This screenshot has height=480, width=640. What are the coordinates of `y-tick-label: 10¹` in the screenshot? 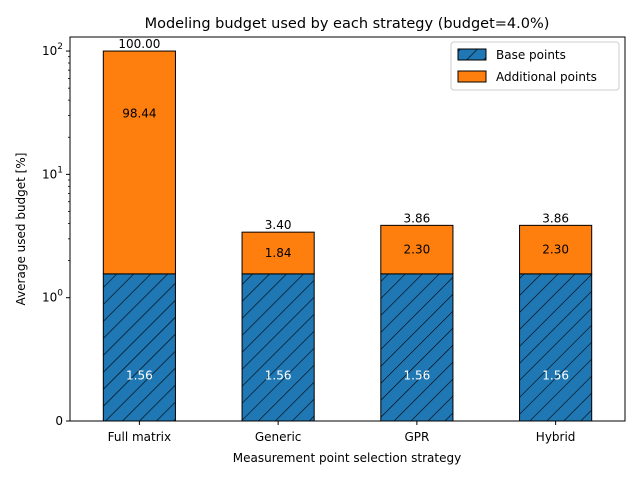 It's located at (52, 173).